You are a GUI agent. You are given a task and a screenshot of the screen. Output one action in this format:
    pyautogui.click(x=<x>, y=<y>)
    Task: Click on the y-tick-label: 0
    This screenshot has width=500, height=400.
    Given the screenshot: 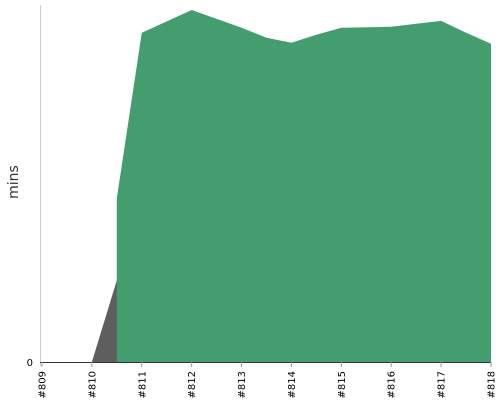 What is the action you would take?
    pyautogui.click(x=30, y=363)
    